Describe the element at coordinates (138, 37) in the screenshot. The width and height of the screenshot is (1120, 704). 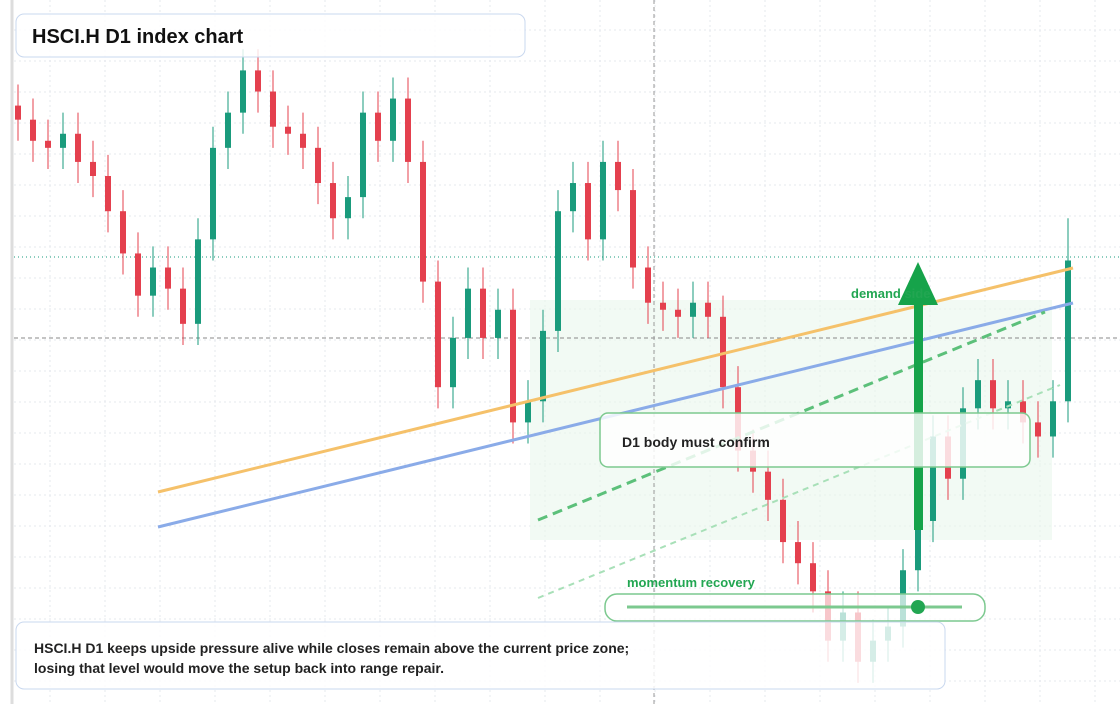
I see `chart-title: HSCI.H D1 index chart` at that location.